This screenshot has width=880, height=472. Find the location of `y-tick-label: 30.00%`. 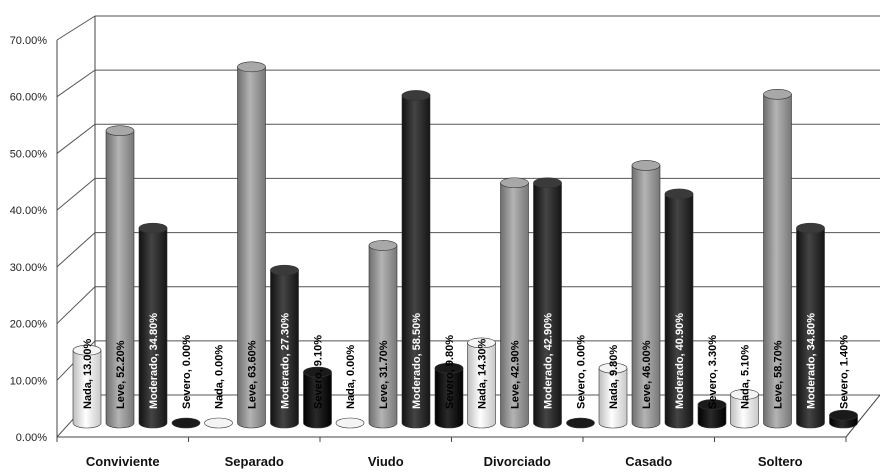

y-tick-label: 30.00% is located at coordinates (29, 268).